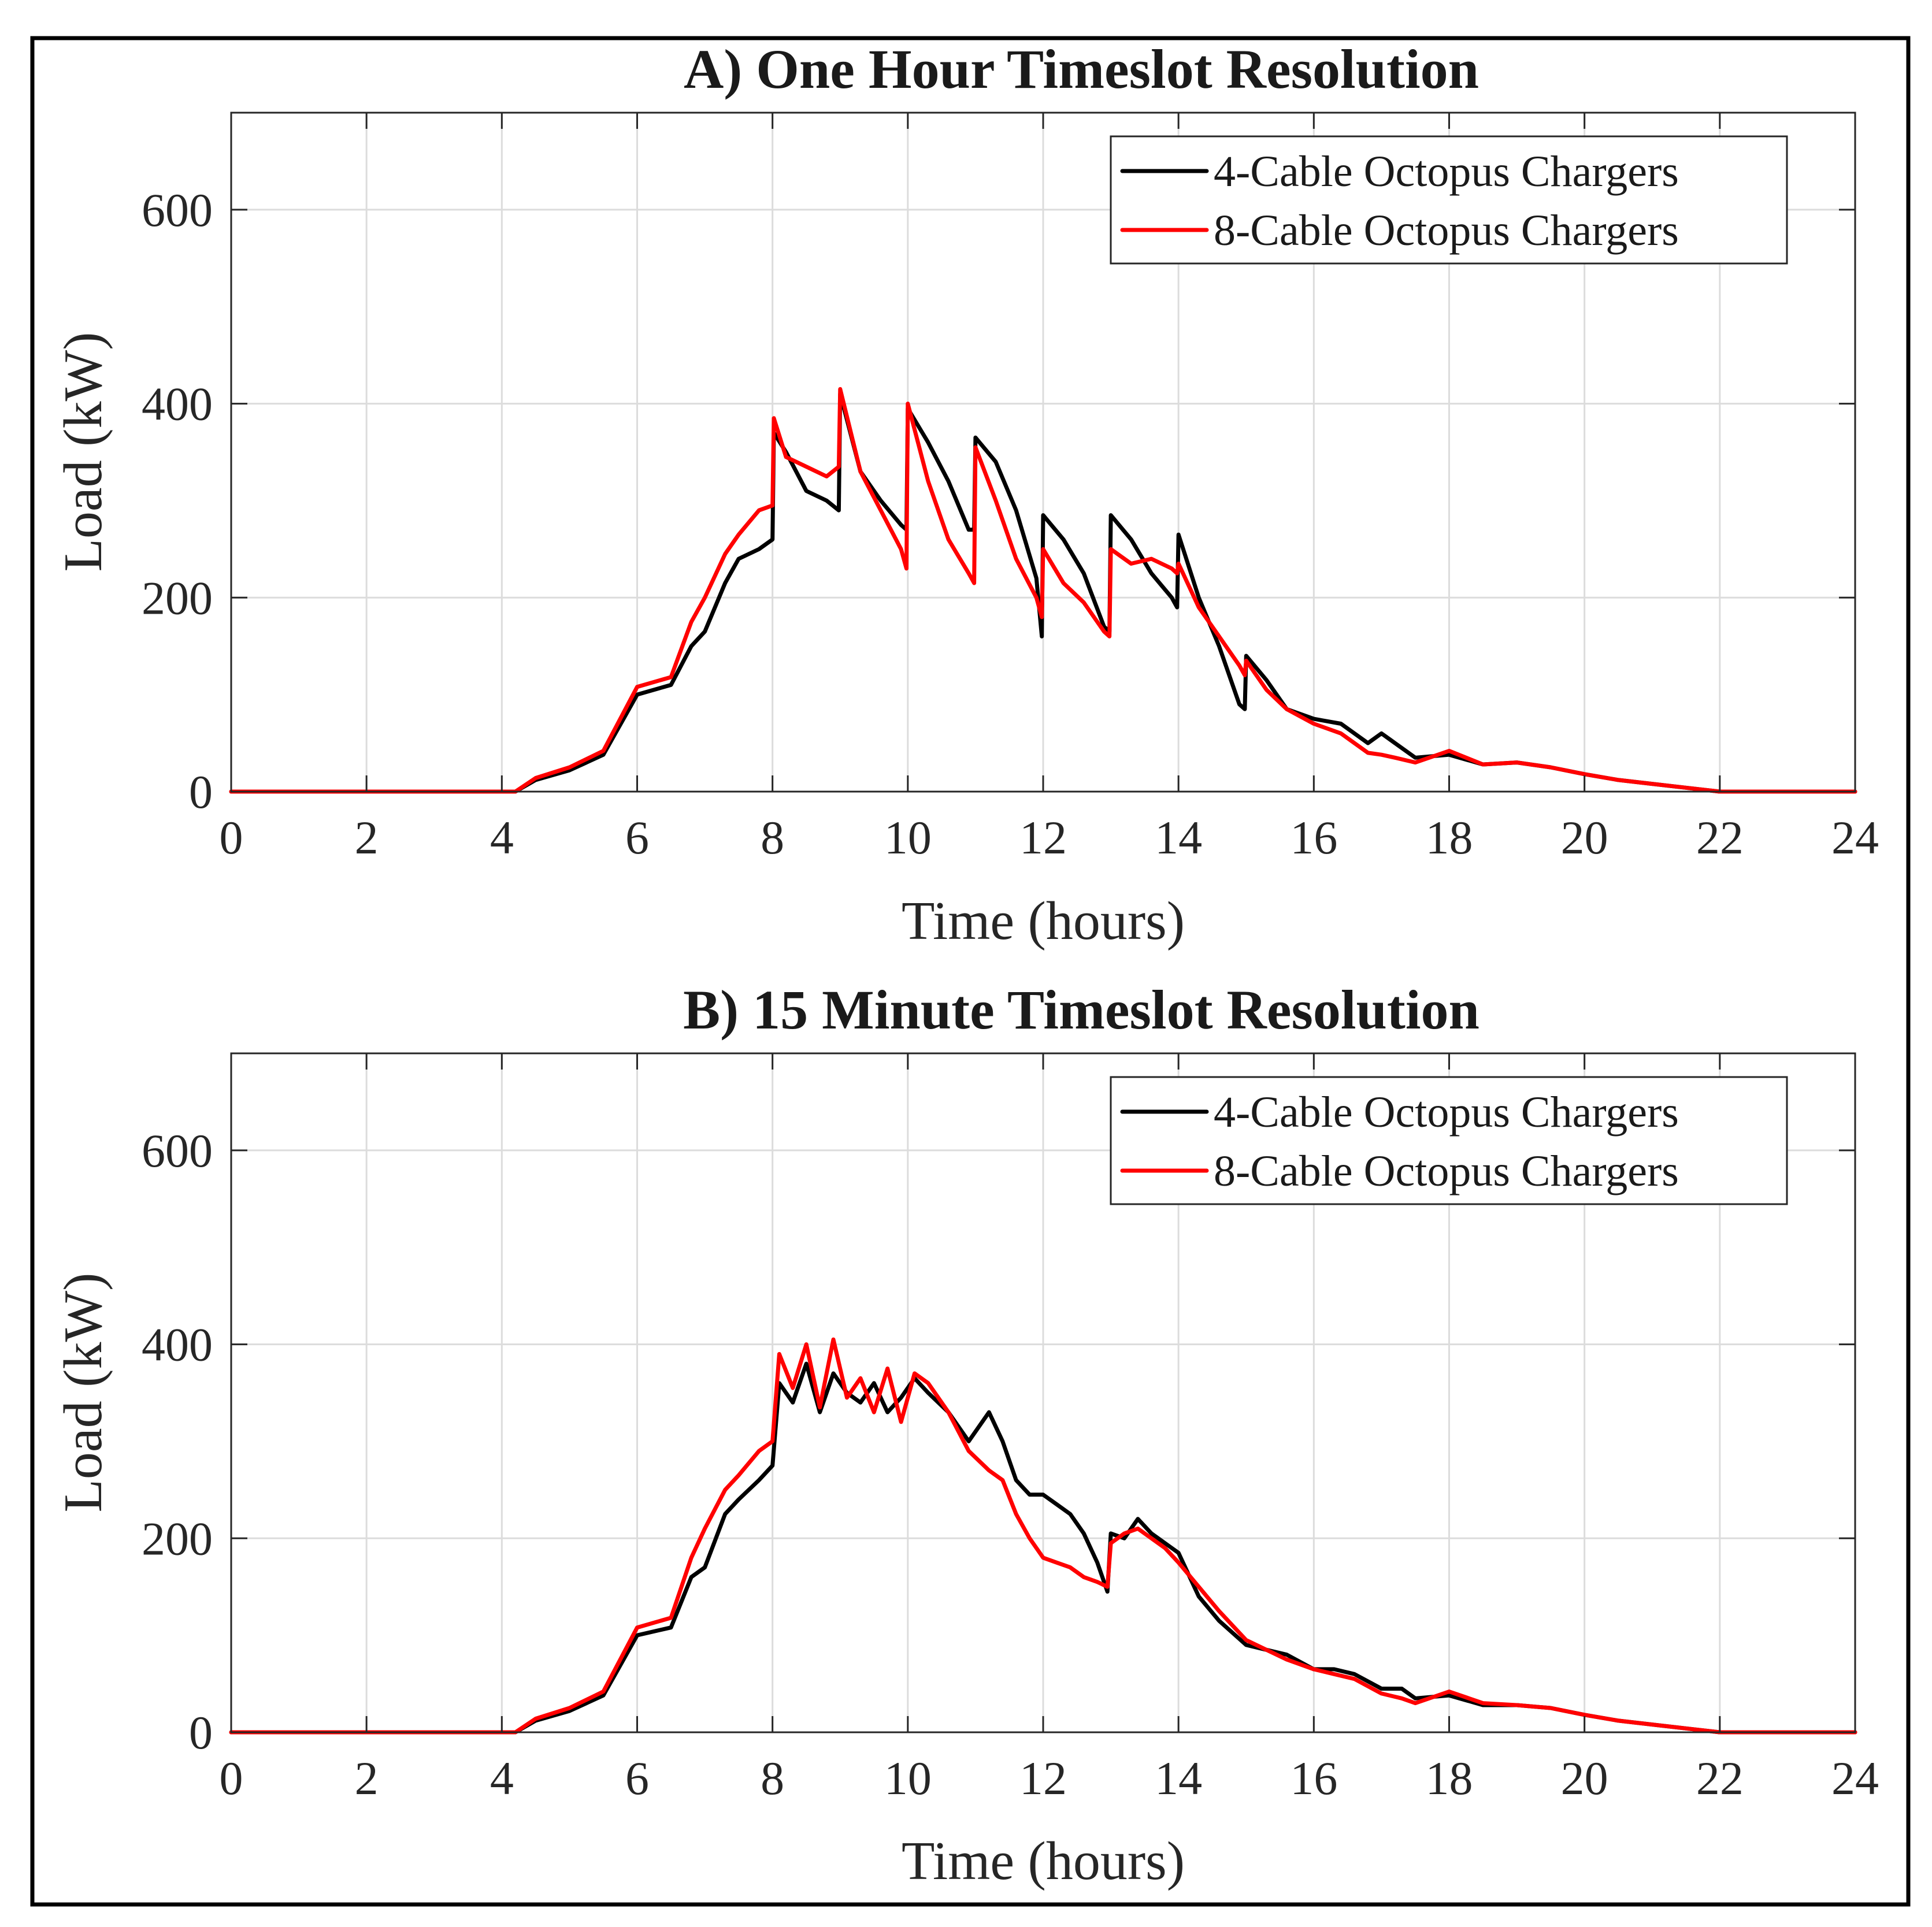 This screenshot has height=1927, width=1932. I want to click on chart-title: A) One Hour Timeslot Resolution, so click(1081, 69).